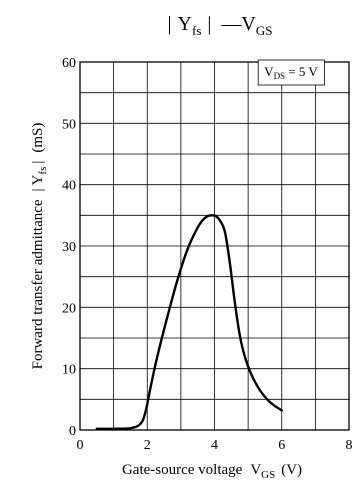  I want to click on y-tick-label: 40, so click(69, 186).